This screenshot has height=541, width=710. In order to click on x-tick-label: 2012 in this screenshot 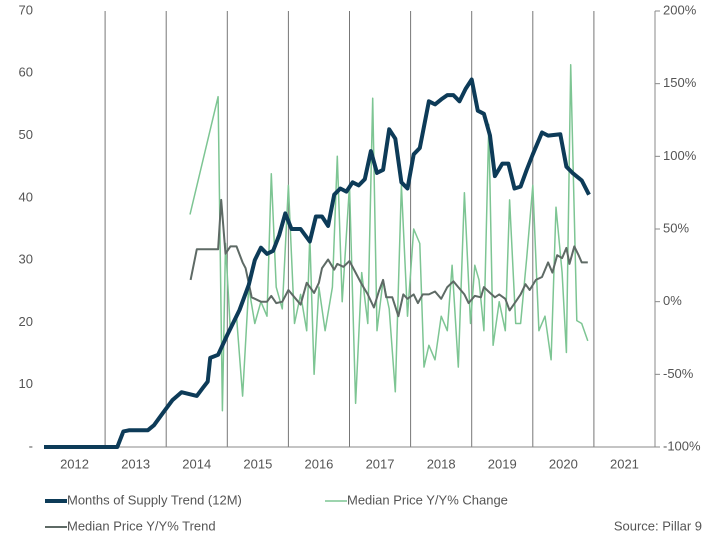, I will do `click(74, 463)`.